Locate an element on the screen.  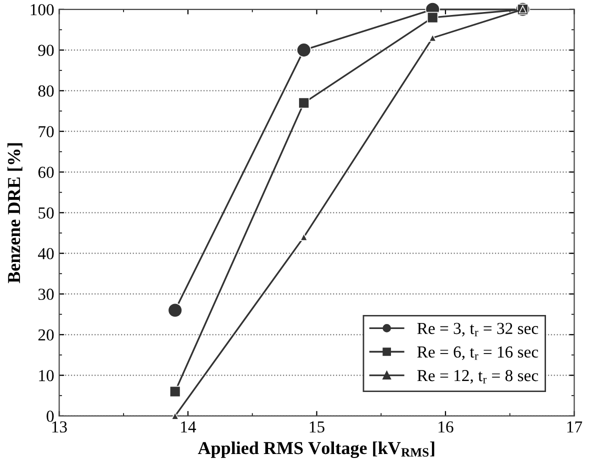
legend-label: Re = 3, t$_{r}$ = 32 sec is located at coordinates (477, 329).